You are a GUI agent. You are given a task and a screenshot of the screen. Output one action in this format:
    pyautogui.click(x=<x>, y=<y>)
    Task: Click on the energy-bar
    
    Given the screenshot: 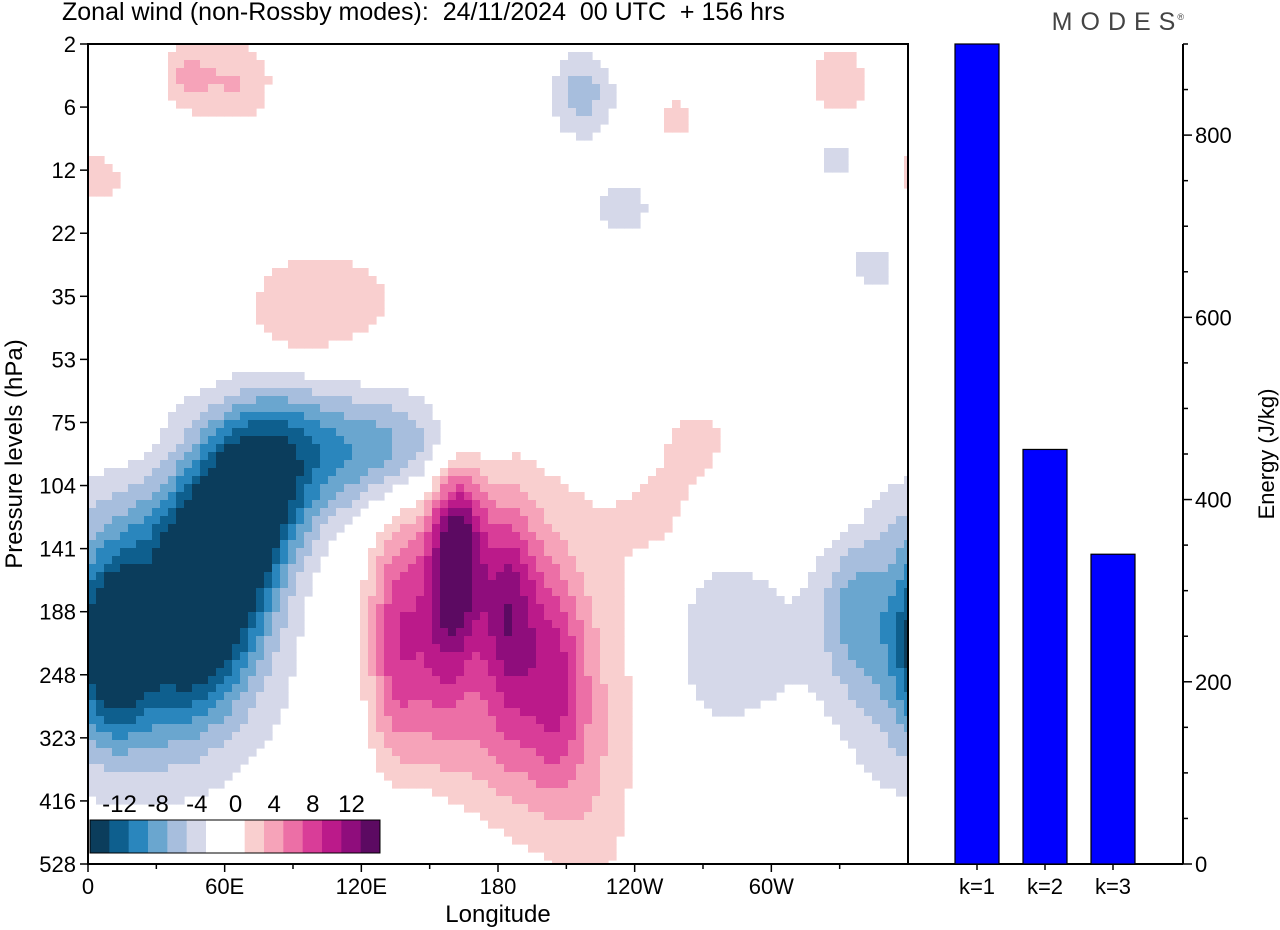 What is the action you would take?
    pyautogui.click(x=977, y=454)
    